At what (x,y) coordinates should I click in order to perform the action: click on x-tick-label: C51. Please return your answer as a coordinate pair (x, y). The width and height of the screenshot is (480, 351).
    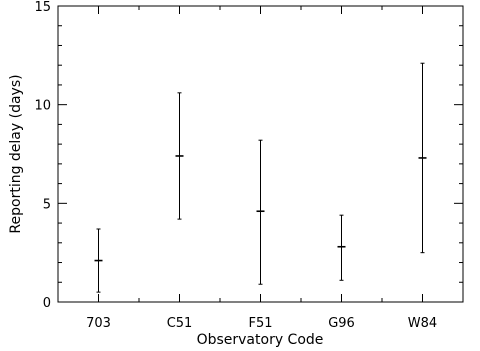
    Looking at the image, I should click on (180, 323).